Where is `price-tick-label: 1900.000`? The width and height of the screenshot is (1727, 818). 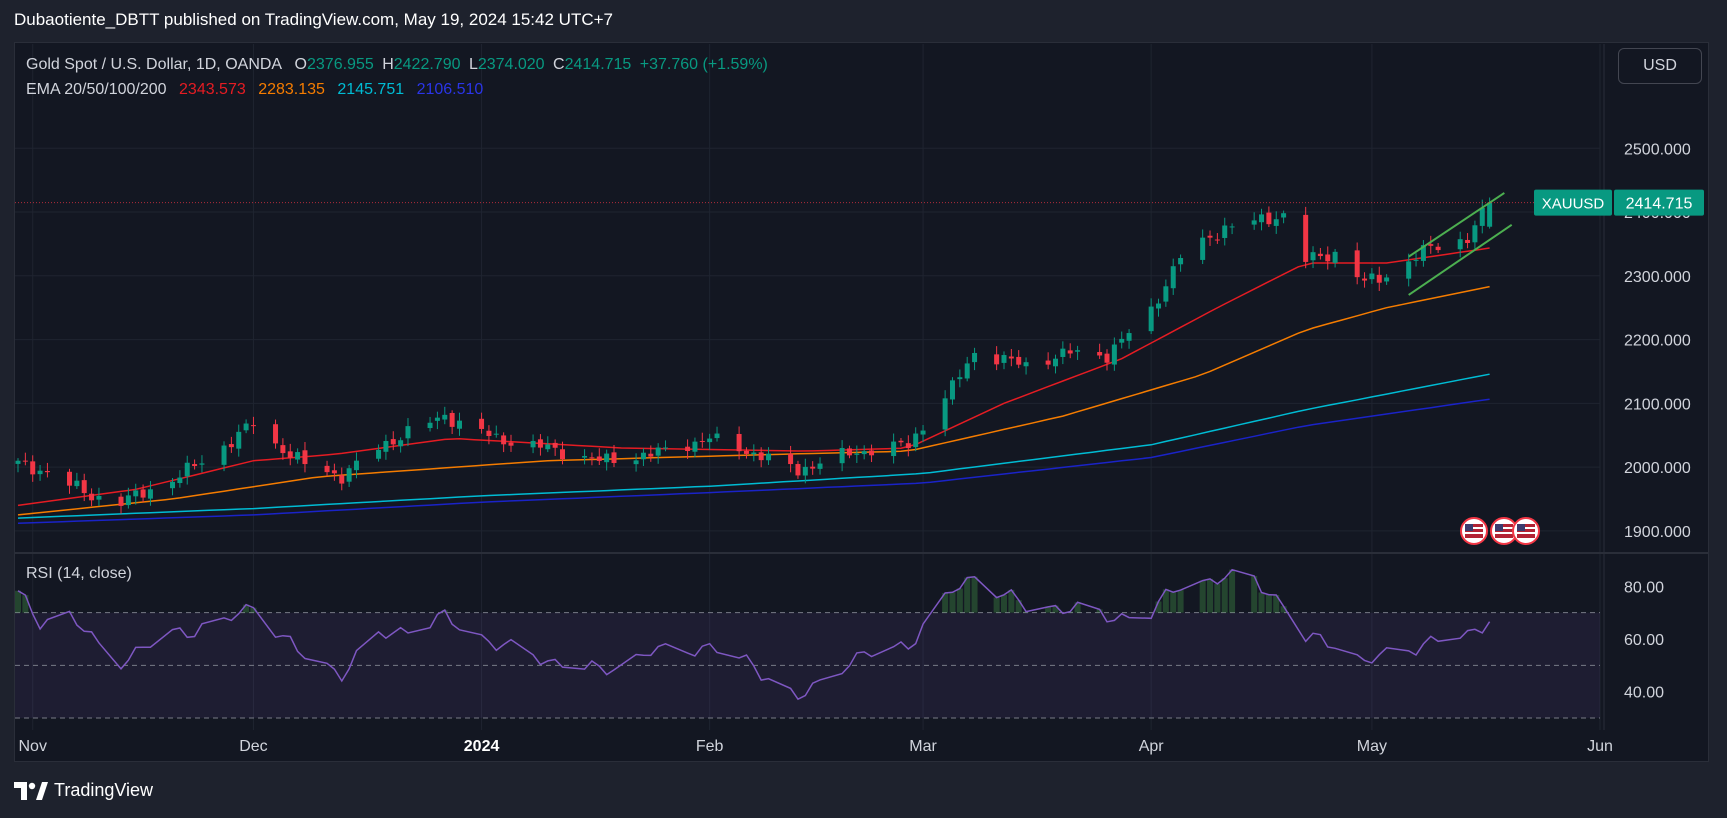 price-tick-label: 1900.000 is located at coordinates (1657, 532).